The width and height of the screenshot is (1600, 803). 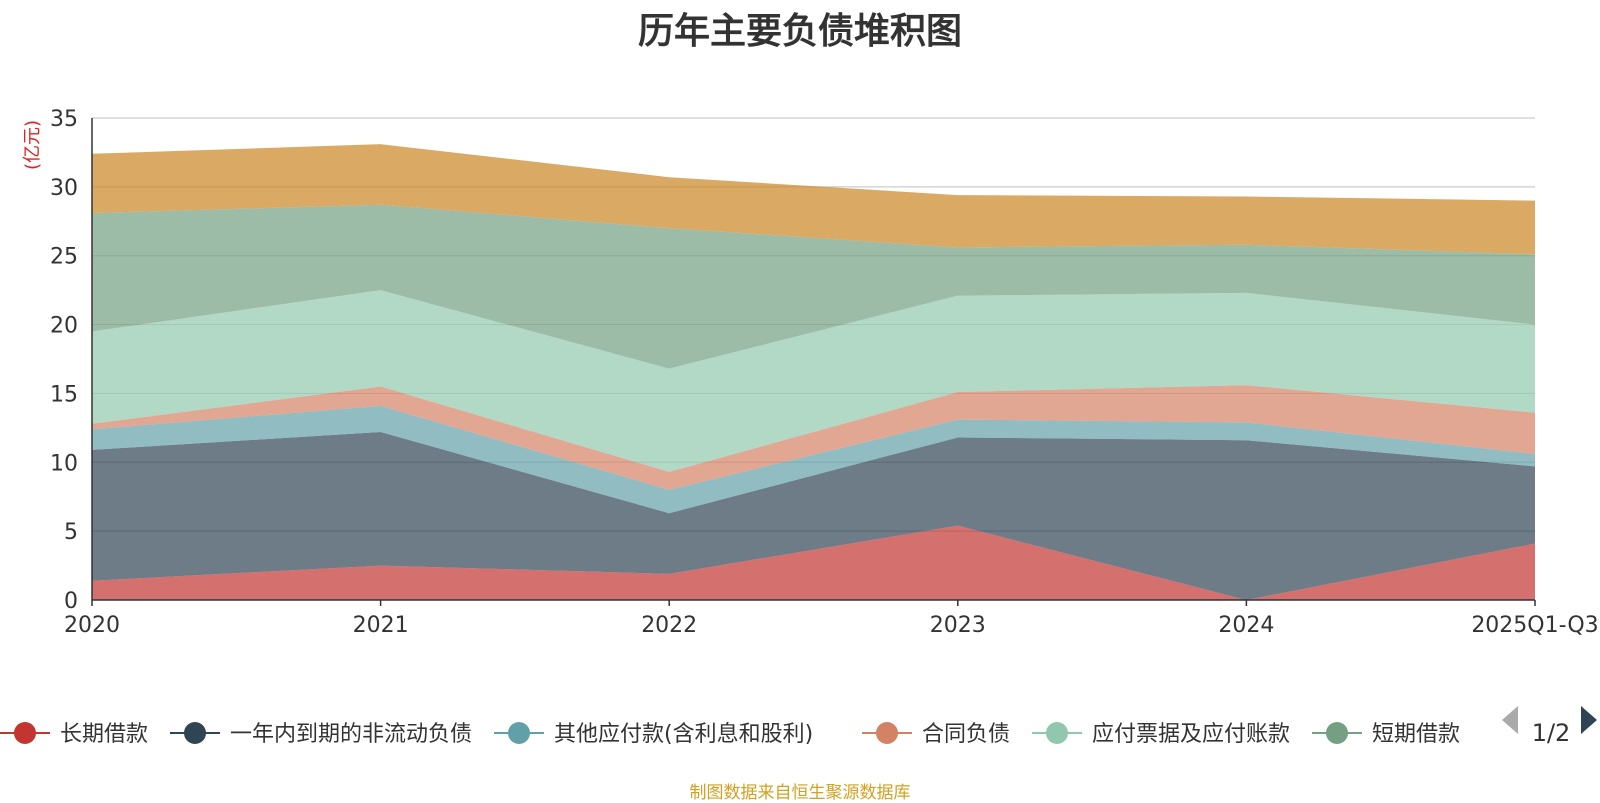 I want to click on chart-title: 历年主要负债堆积图, so click(x=799, y=31).